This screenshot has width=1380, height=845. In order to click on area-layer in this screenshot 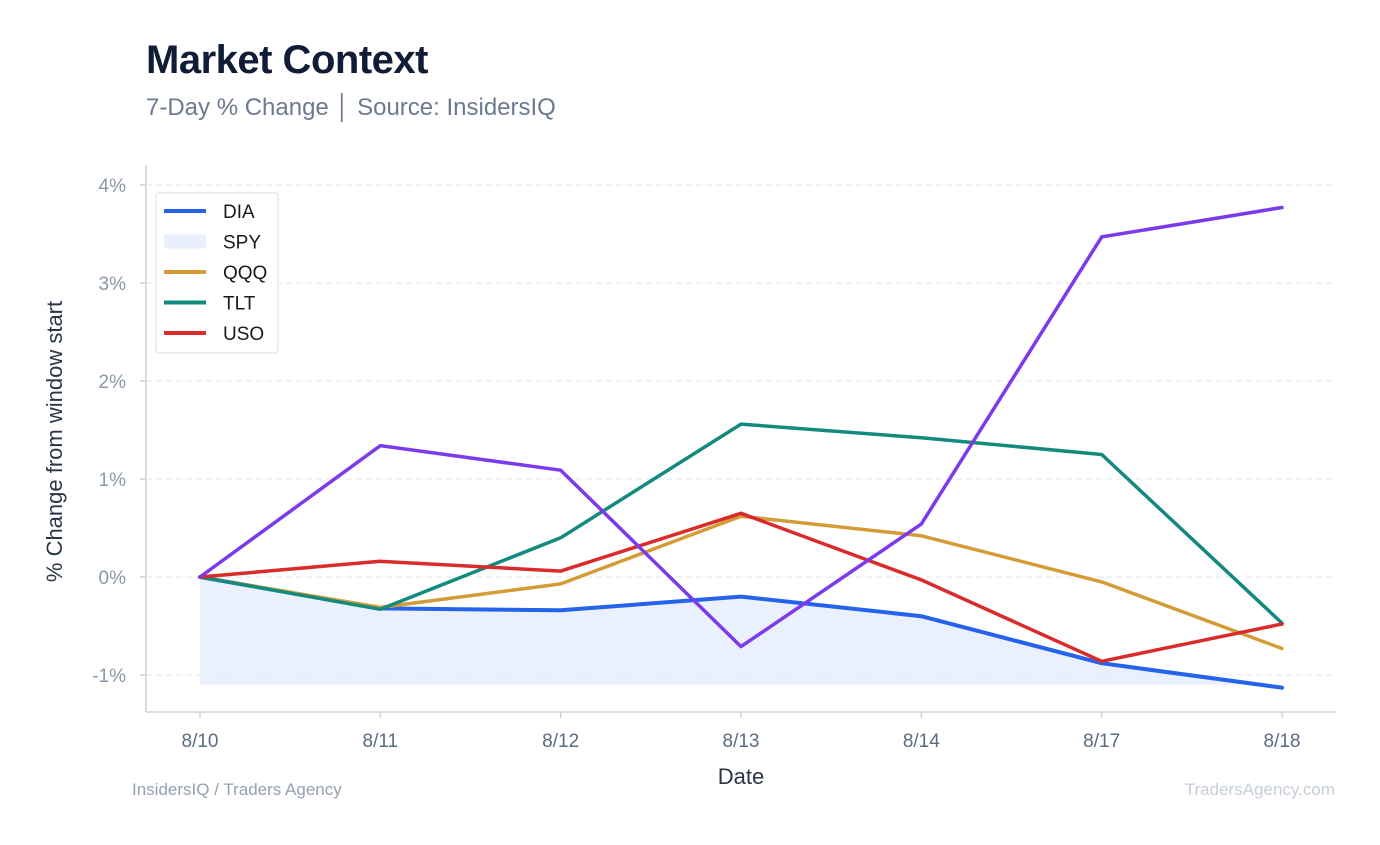, I will do `click(741, 632)`.